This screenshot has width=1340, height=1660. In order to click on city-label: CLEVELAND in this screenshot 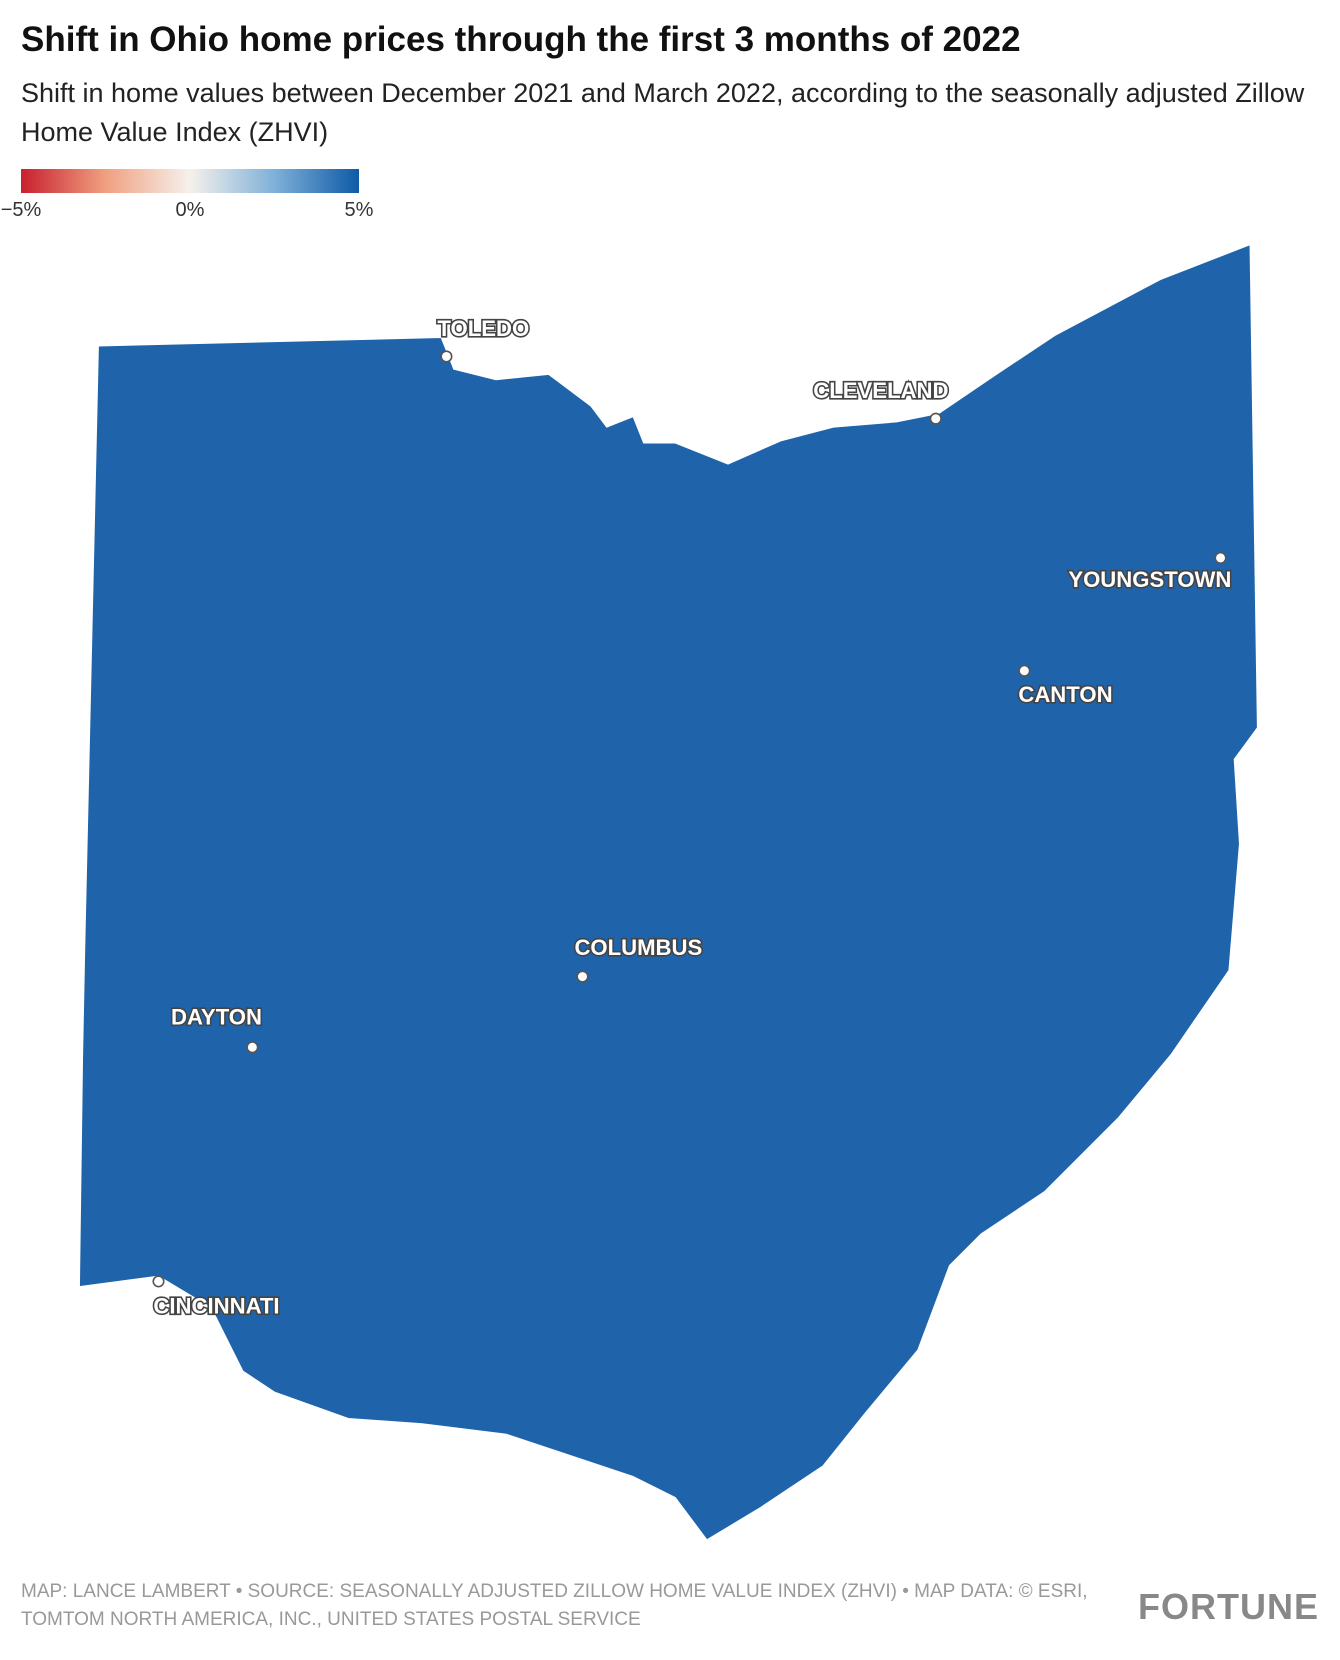, I will do `click(880, 390)`.